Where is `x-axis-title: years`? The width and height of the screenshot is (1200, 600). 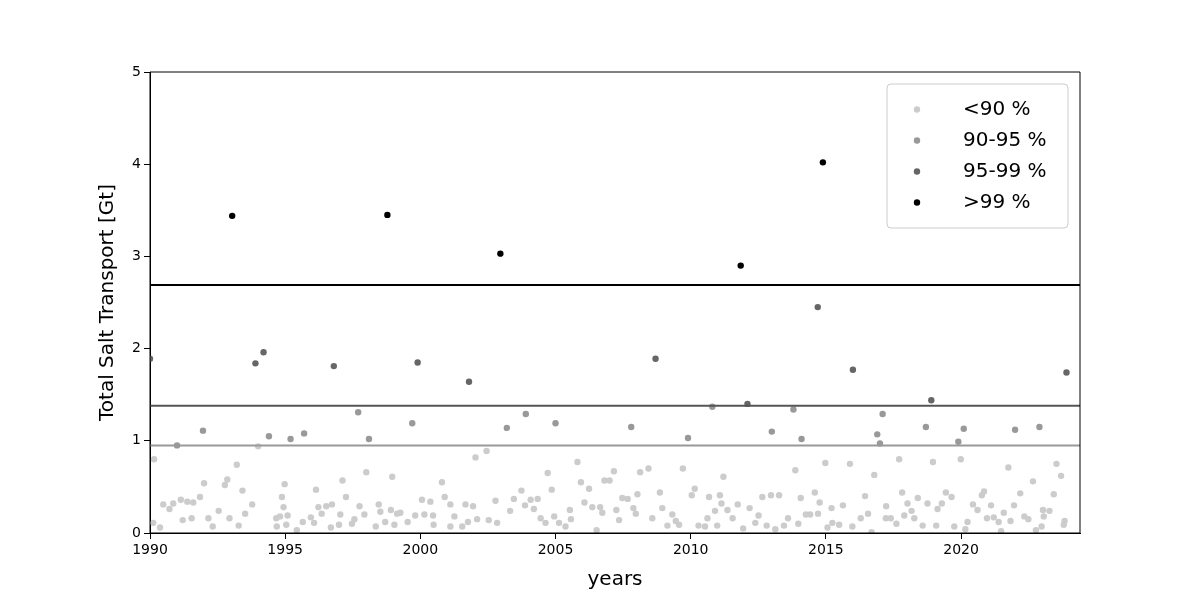
x-axis-title: years is located at coordinates (615, 578).